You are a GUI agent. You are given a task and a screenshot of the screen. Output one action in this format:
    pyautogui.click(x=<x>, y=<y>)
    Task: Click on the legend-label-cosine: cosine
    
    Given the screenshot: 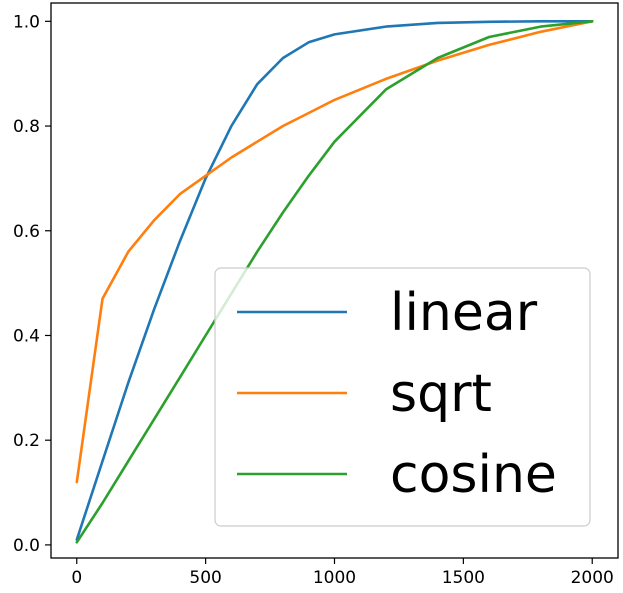 What is the action you would take?
    pyautogui.click(x=473, y=475)
    